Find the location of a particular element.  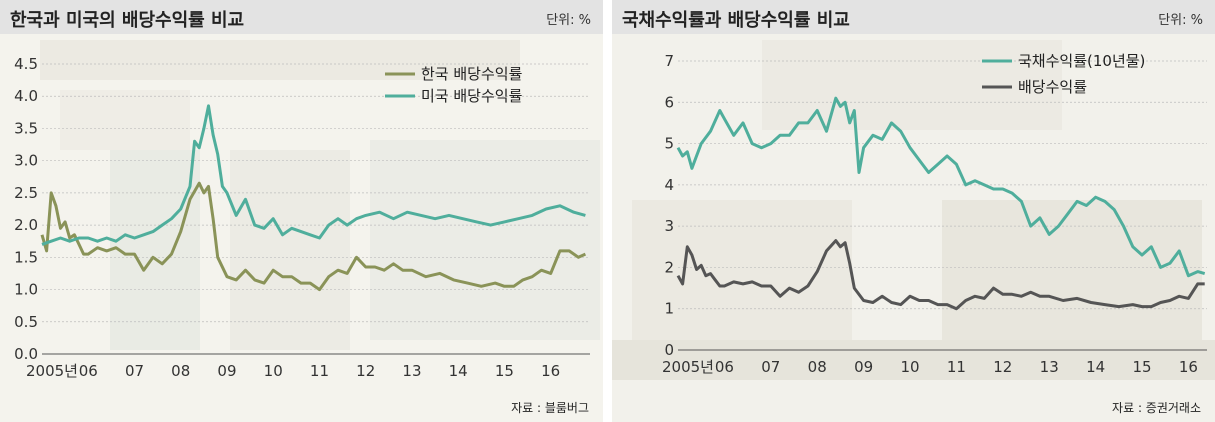

source-label: 자료 : 증권거래소 is located at coordinates (1156, 408).